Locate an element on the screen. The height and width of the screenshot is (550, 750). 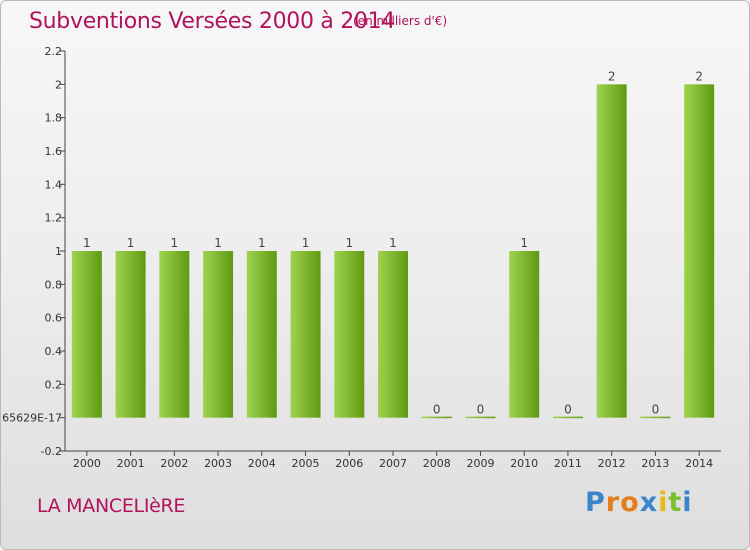
x-tick-label: 2008 is located at coordinates (437, 463).